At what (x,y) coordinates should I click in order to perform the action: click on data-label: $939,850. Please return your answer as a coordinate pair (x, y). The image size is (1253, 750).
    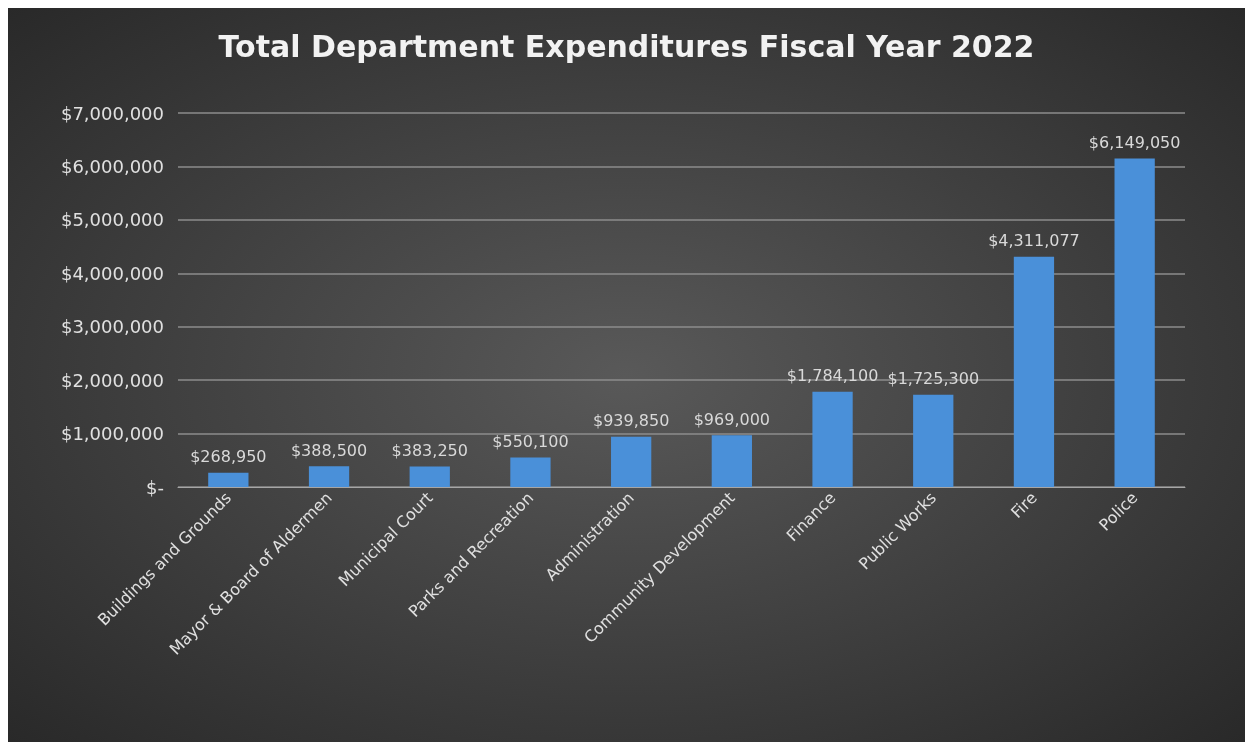
    Looking at the image, I should click on (631, 421).